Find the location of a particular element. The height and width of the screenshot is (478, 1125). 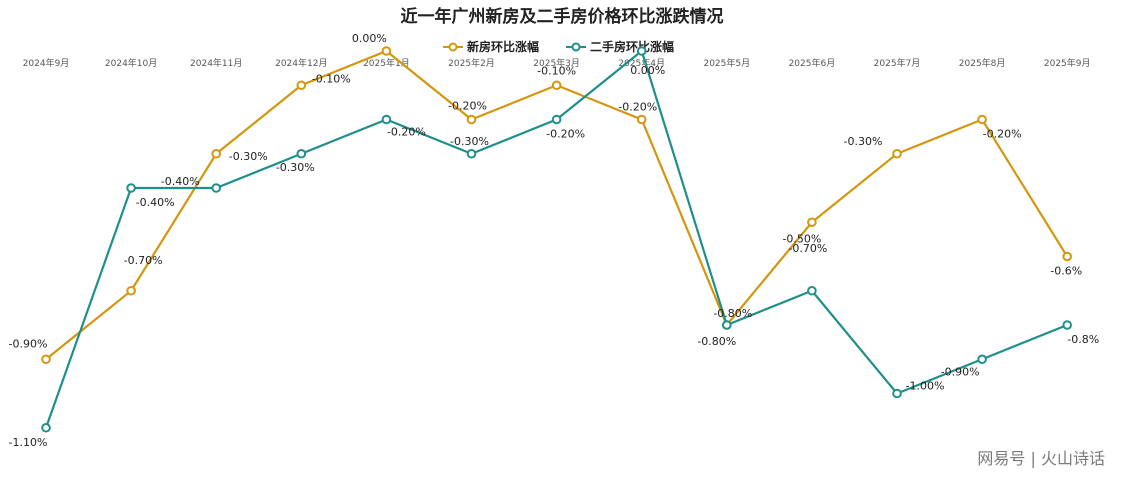

x-tick-label: 2025年8月 is located at coordinates (982, 63).